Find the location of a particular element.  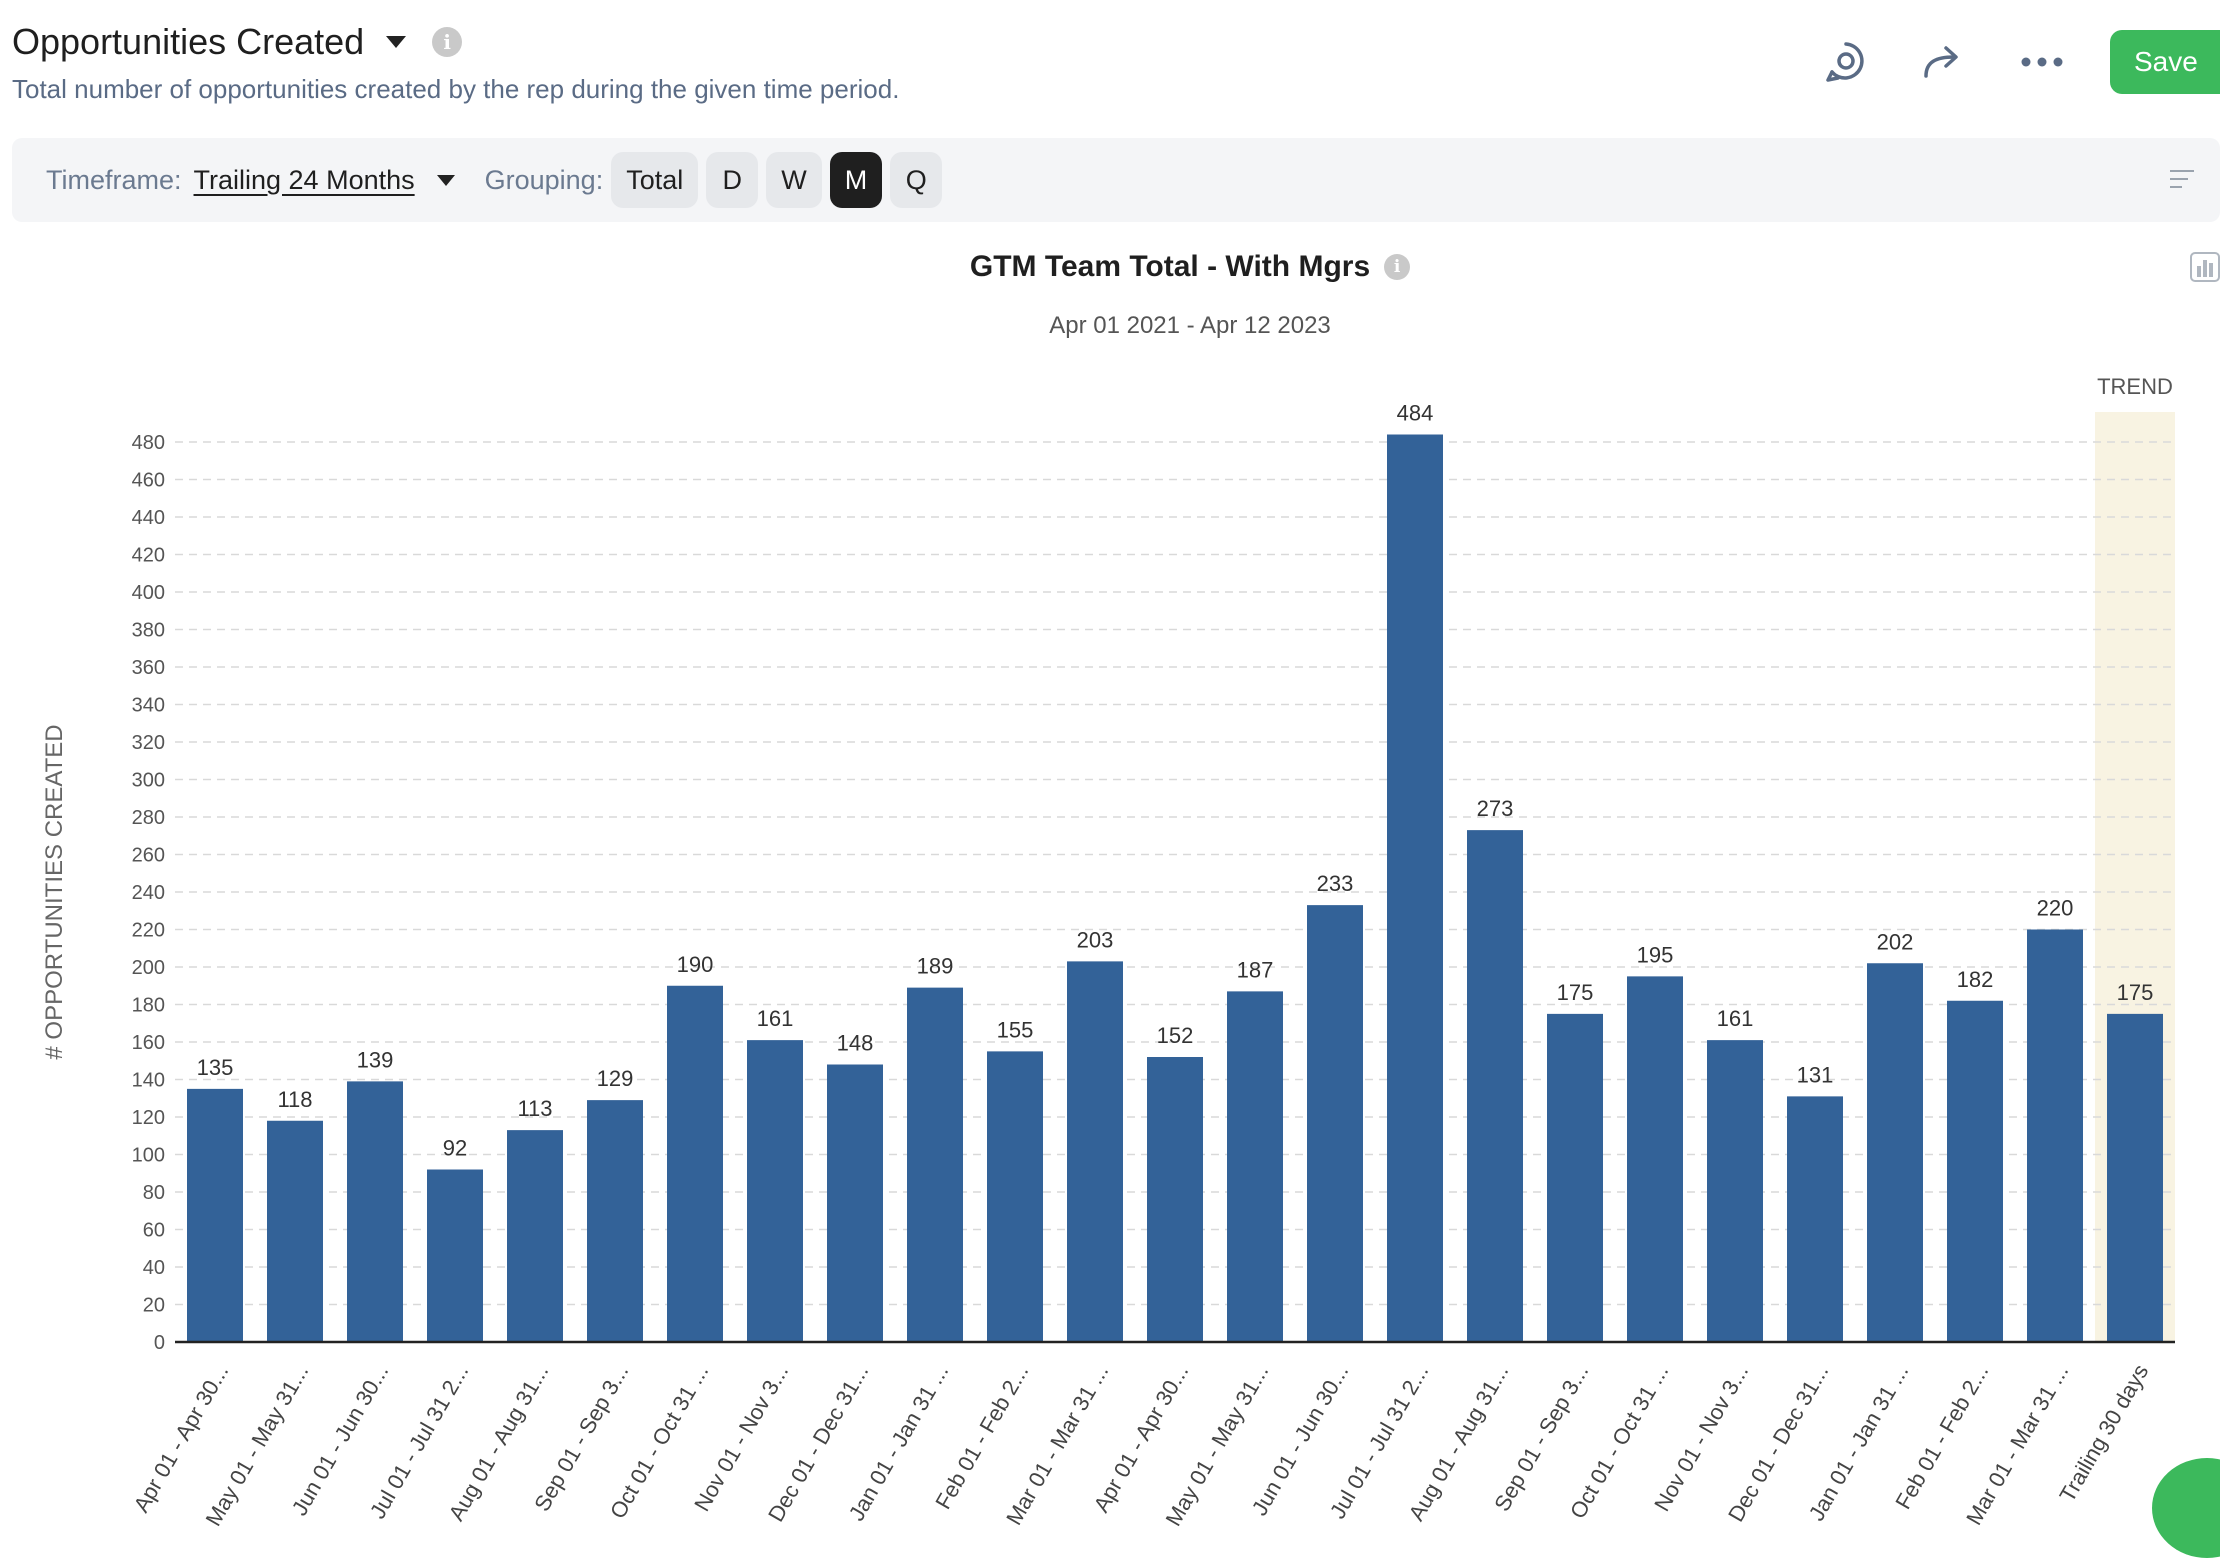

y-tick-label: 460 is located at coordinates (148, 481).